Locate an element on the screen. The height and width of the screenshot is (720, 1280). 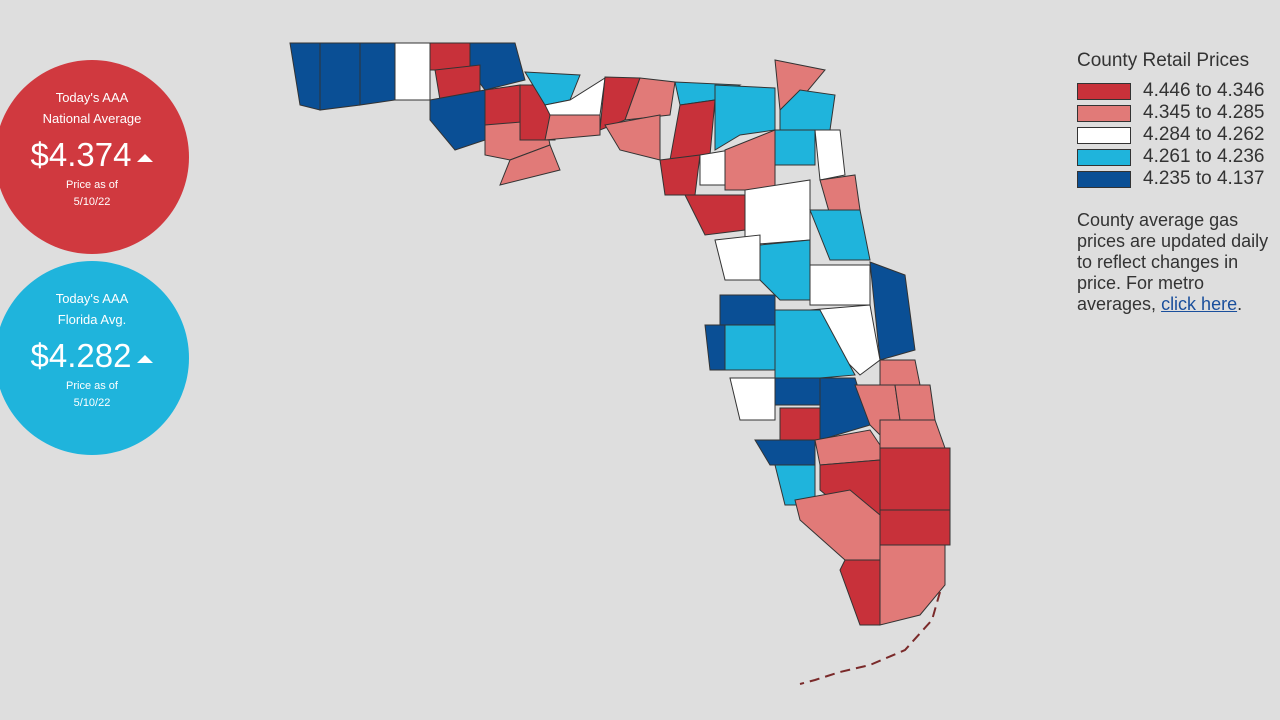
price: $4.282 is located at coordinates (94, 356).